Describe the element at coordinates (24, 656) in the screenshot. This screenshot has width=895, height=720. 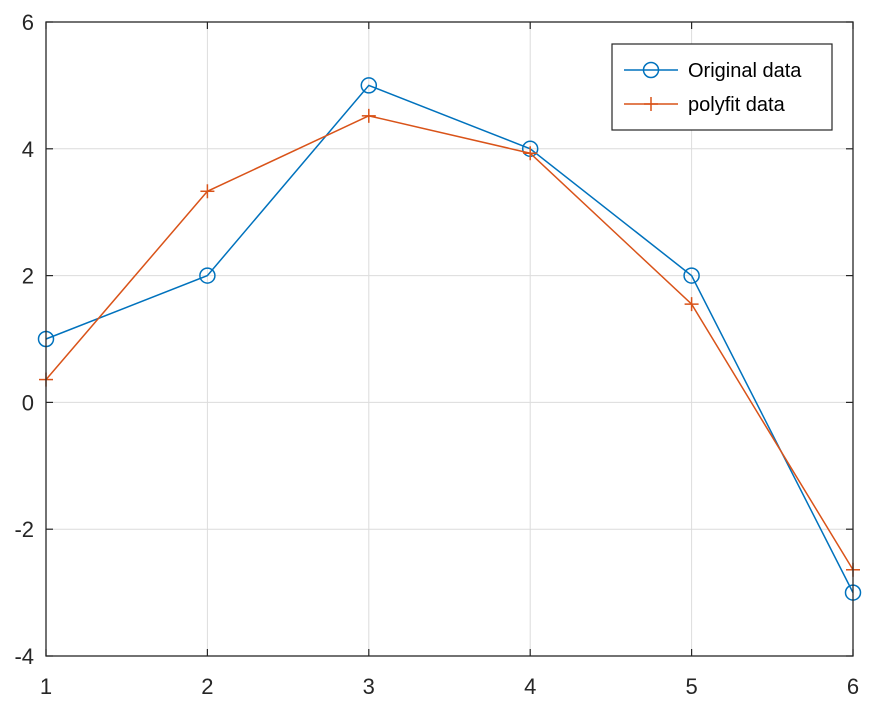
I see `y-tick-label: -4` at that location.